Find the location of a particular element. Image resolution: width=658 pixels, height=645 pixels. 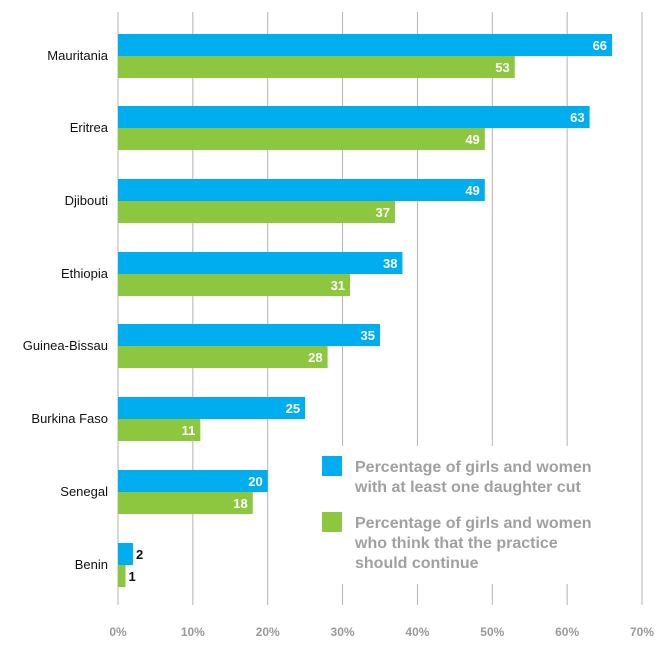

category-label: Guinea-Bissau is located at coordinates (65, 345).